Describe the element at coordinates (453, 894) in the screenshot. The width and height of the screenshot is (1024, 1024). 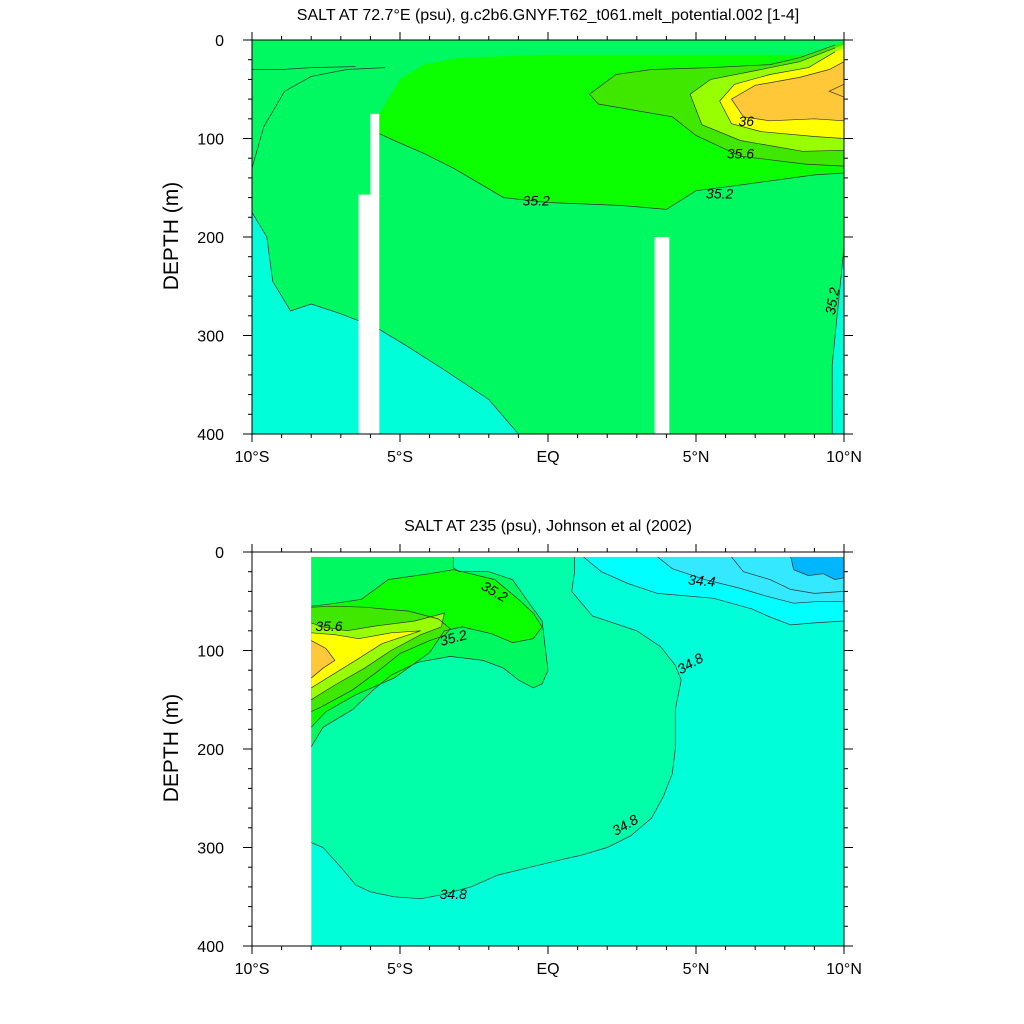
I see `contour-label: 34.8` at that location.